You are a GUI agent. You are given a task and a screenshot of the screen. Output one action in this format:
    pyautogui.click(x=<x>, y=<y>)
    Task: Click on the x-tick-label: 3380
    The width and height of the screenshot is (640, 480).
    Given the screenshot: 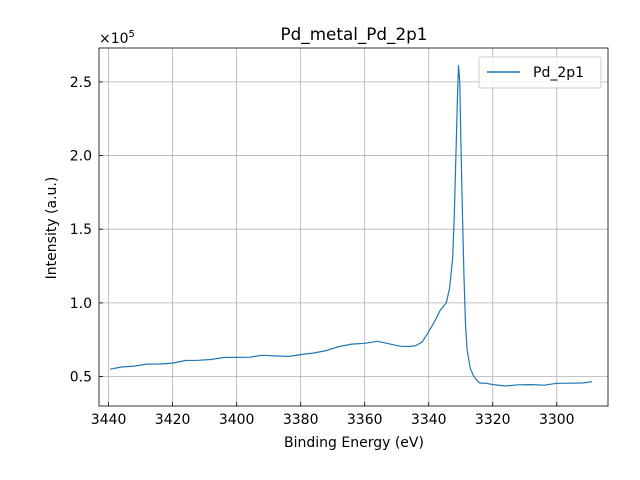 What is the action you would take?
    pyautogui.click(x=301, y=420)
    